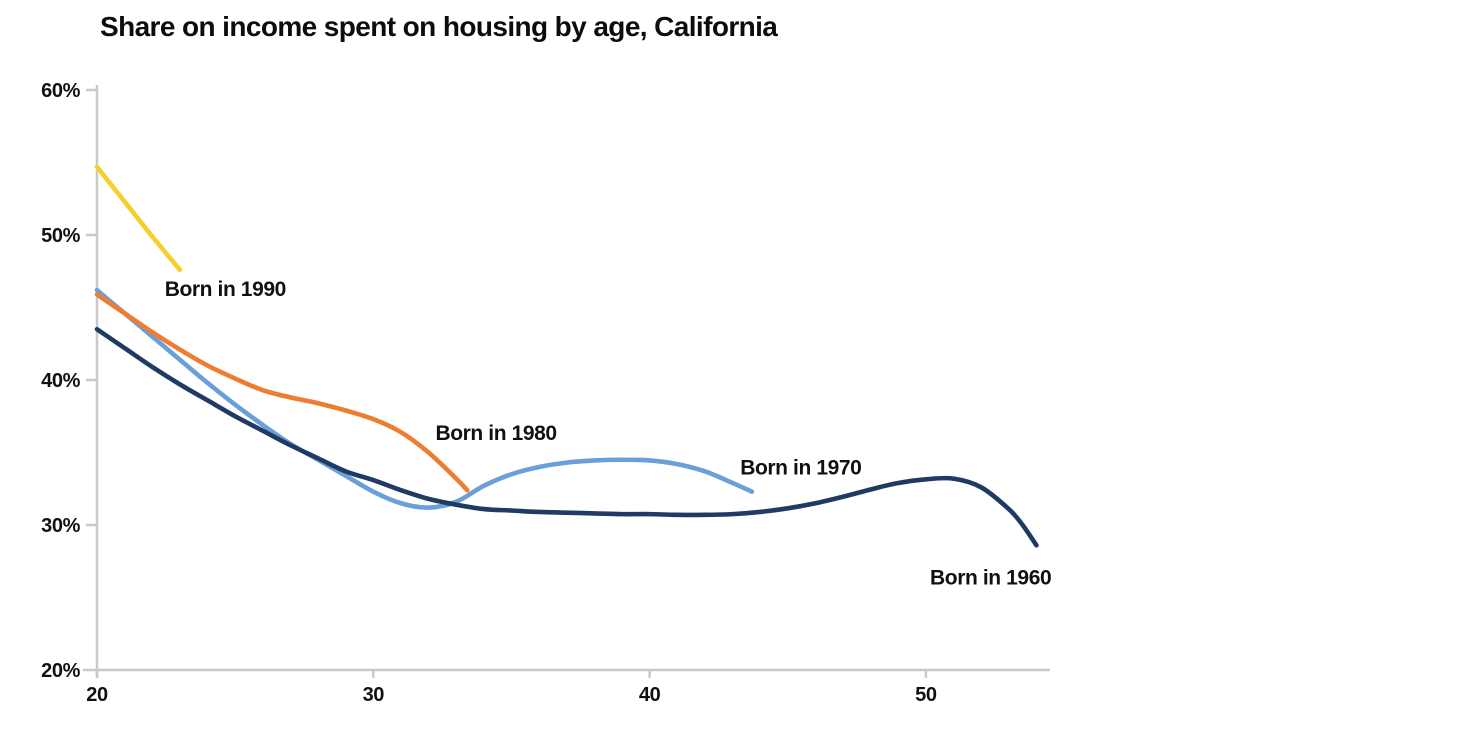 Image resolution: width=1480 pixels, height=755 pixels. I want to click on y-tick-label-20: 20%, so click(60, 671).